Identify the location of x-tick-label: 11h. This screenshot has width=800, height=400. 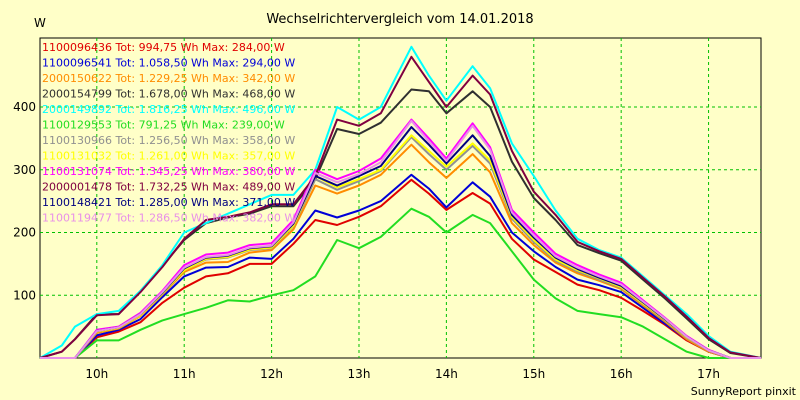
(184, 374).